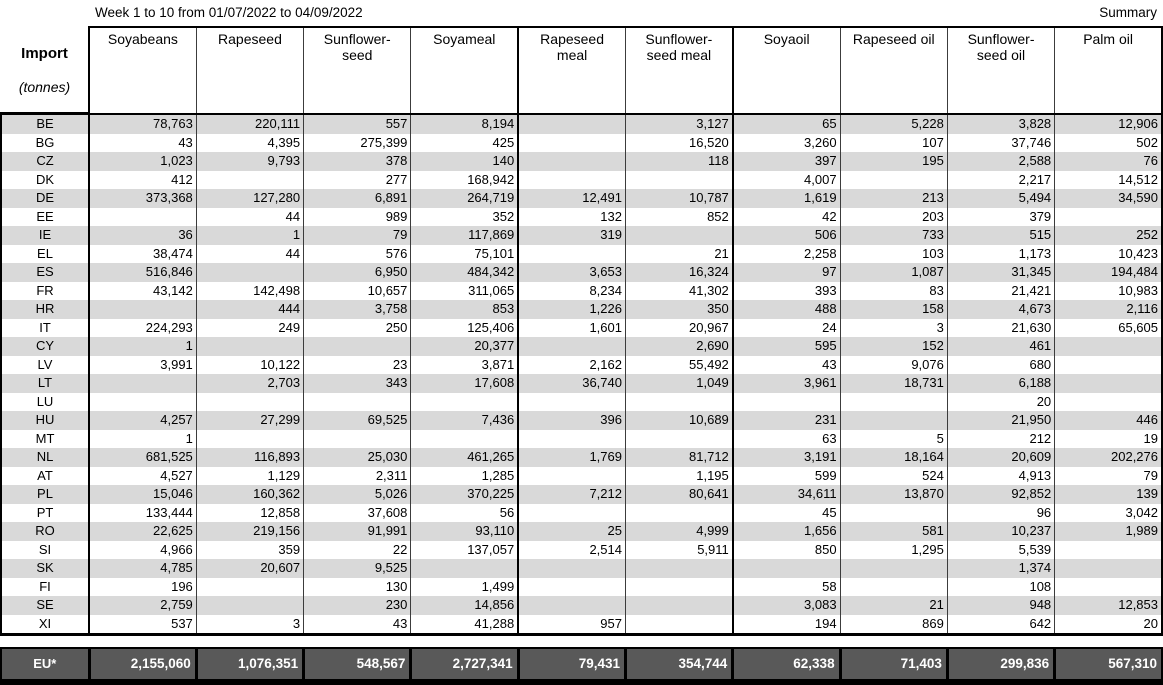  Describe the element at coordinates (571, 142) in the screenshot. I see `cell-bg-col5` at that location.